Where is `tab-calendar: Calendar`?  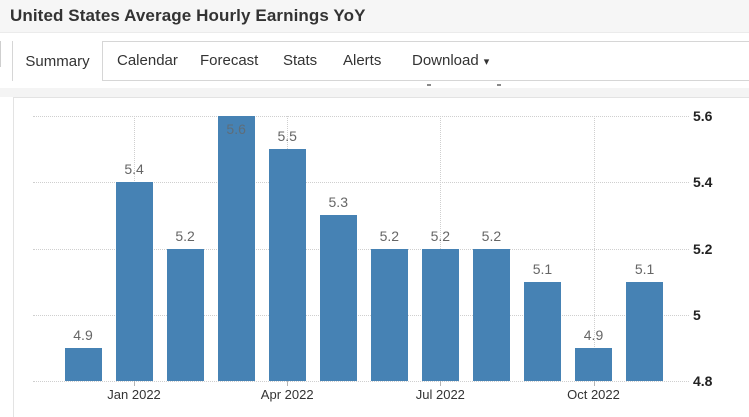 tab-calendar: Calendar is located at coordinates (147, 60).